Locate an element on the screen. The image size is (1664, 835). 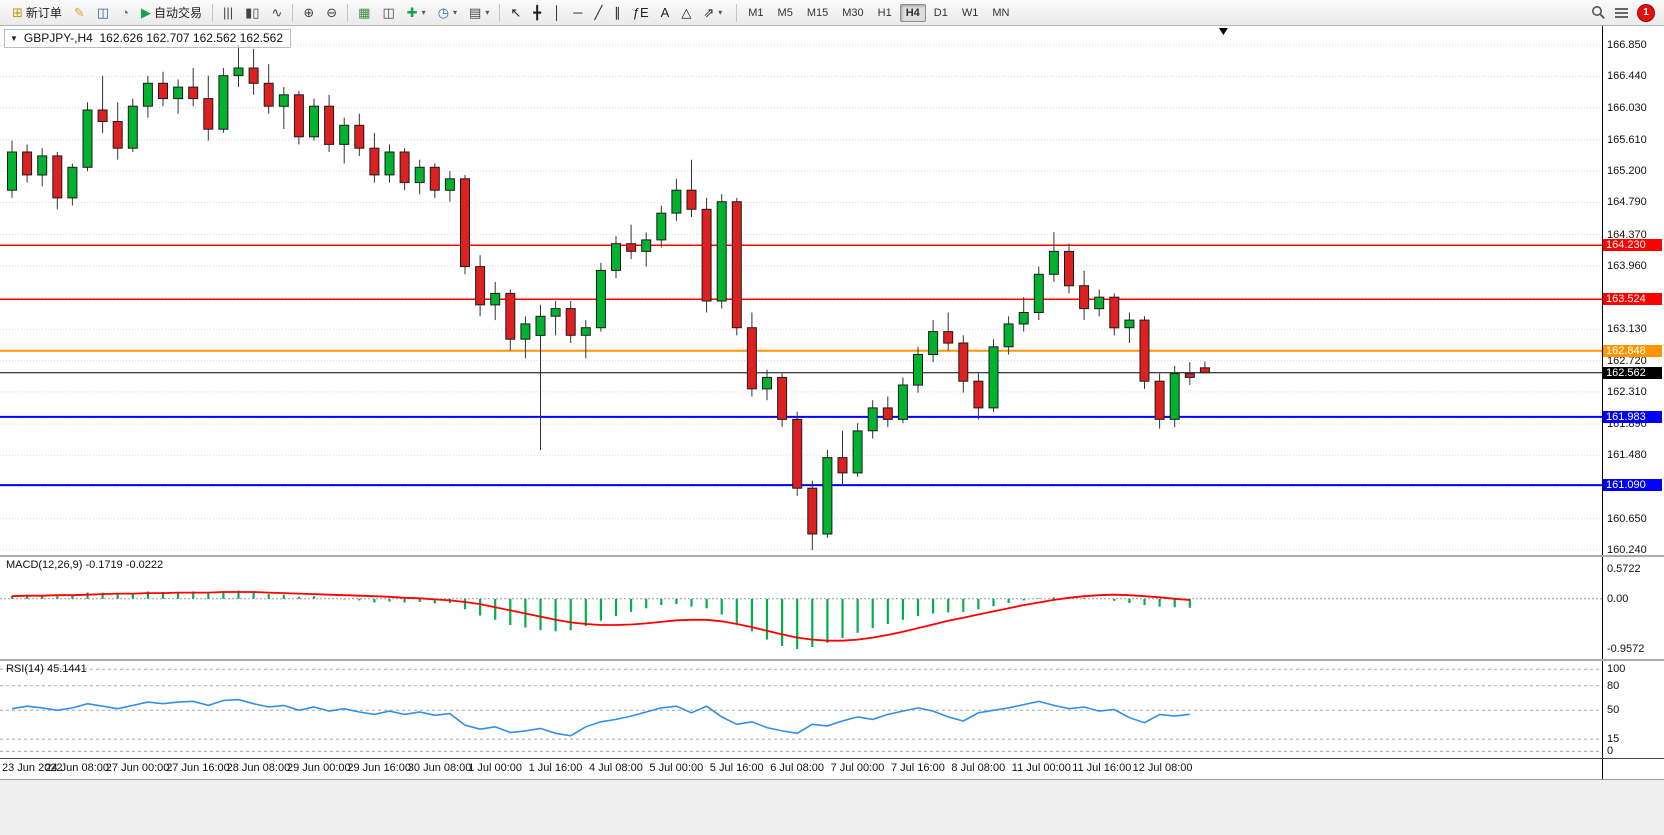
time-label: 29 Jun 00:00 is located at coordinates (319, 768).